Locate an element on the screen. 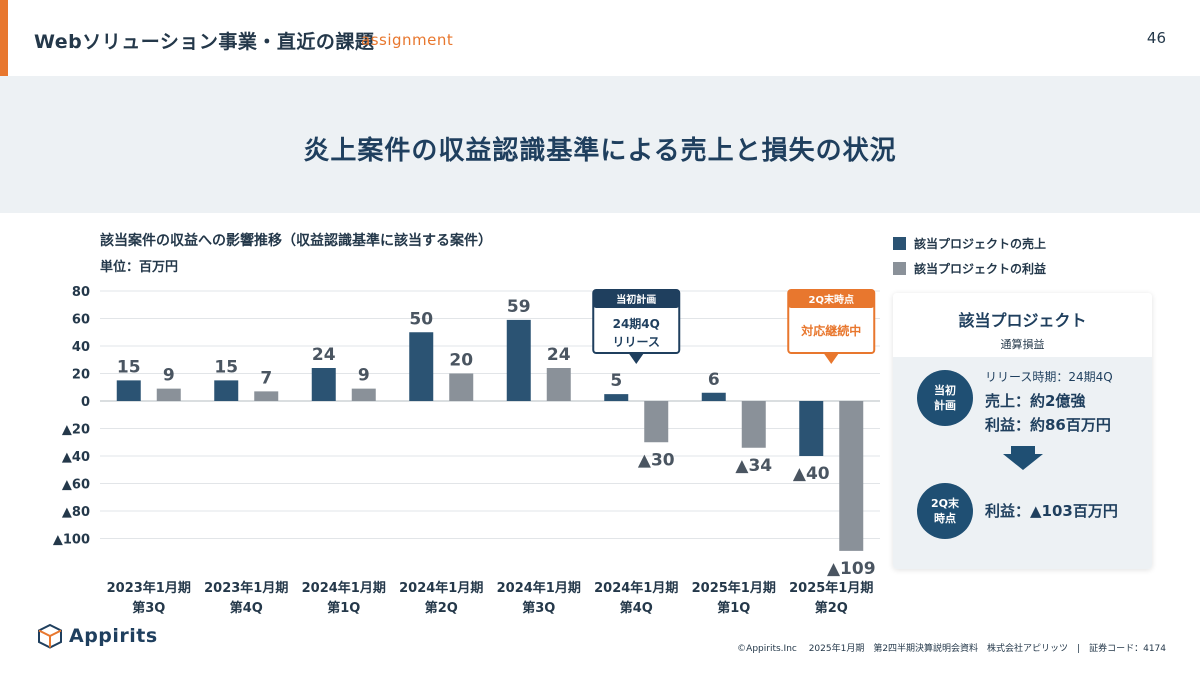 The height and width of the screenshot is (675, 1200). y-tick-label: 40 is located at coordinates (81, 347).